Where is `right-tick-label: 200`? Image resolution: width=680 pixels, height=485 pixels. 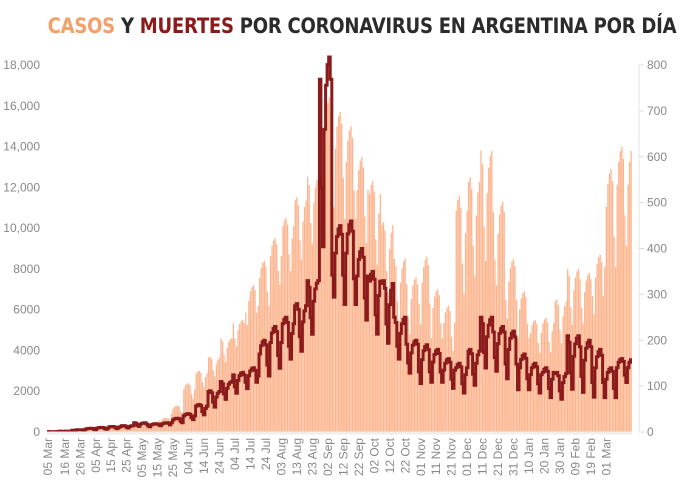 right-tick-label: 200 is located at coordinates (657, 340).